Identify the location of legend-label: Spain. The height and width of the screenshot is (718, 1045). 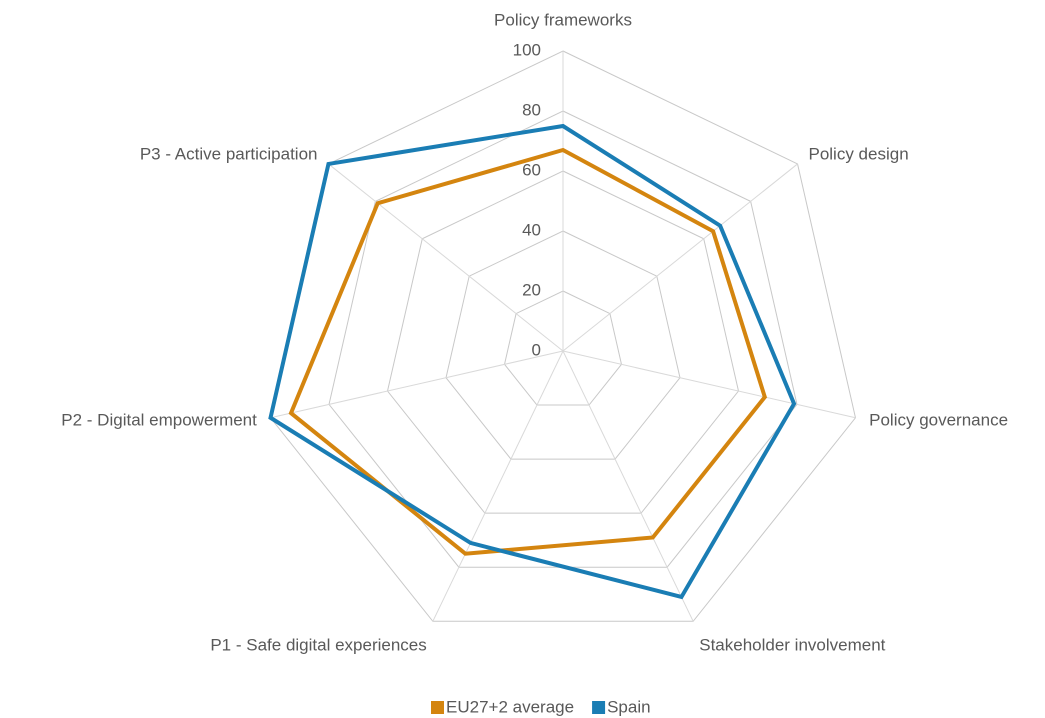
(628, 706).